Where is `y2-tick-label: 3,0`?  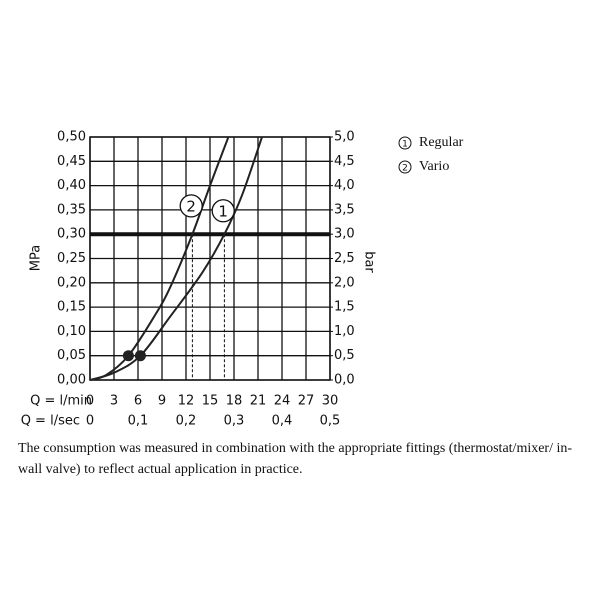
y2-tick-label: 3,0 is located at coordinates (344, 234).